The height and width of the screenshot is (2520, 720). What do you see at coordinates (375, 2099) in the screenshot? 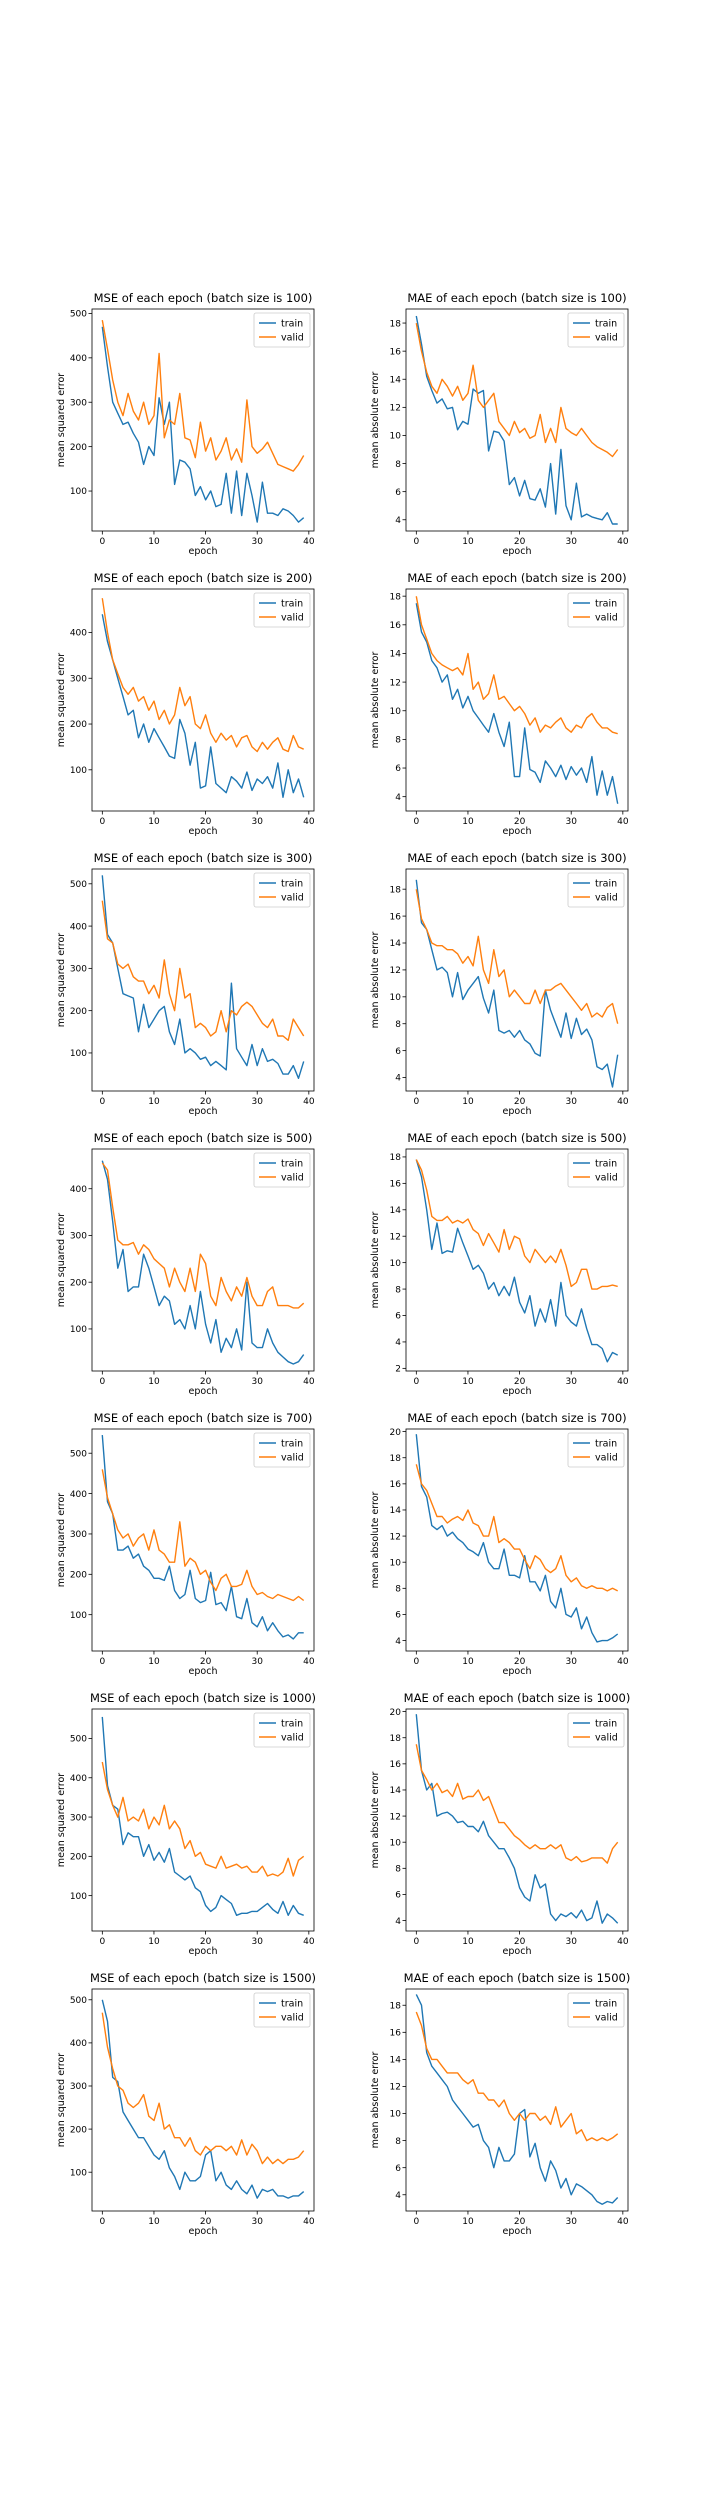
I see `y-axis-label: mean absolute error` at bounding box center [375, 2099].